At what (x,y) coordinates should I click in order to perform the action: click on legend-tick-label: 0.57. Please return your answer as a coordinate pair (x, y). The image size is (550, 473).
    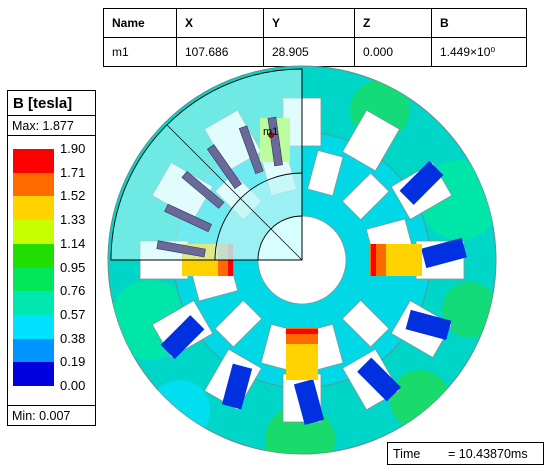
    Looking at the image, I should click on (73, 314).